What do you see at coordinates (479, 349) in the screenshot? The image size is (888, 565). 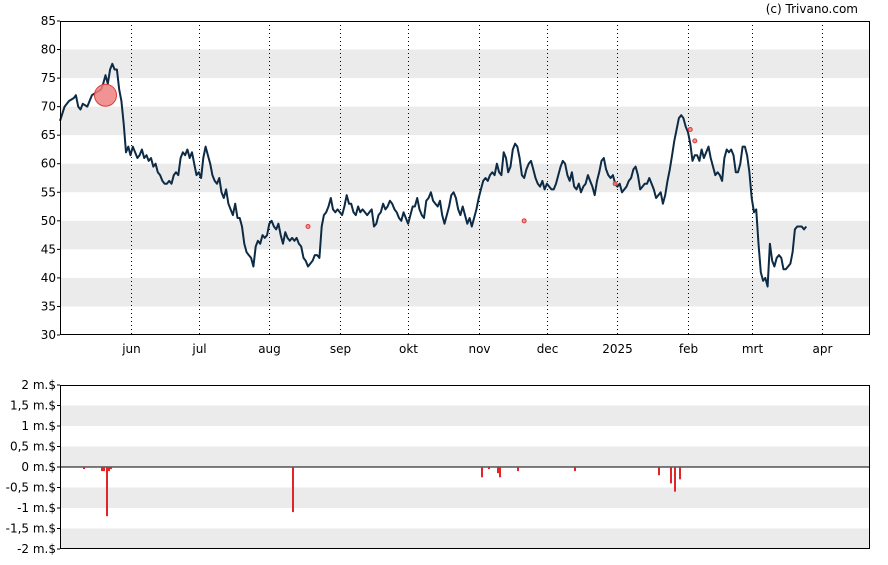 I see `price-x-tick-label: nov` at bounding box center [479, 349].